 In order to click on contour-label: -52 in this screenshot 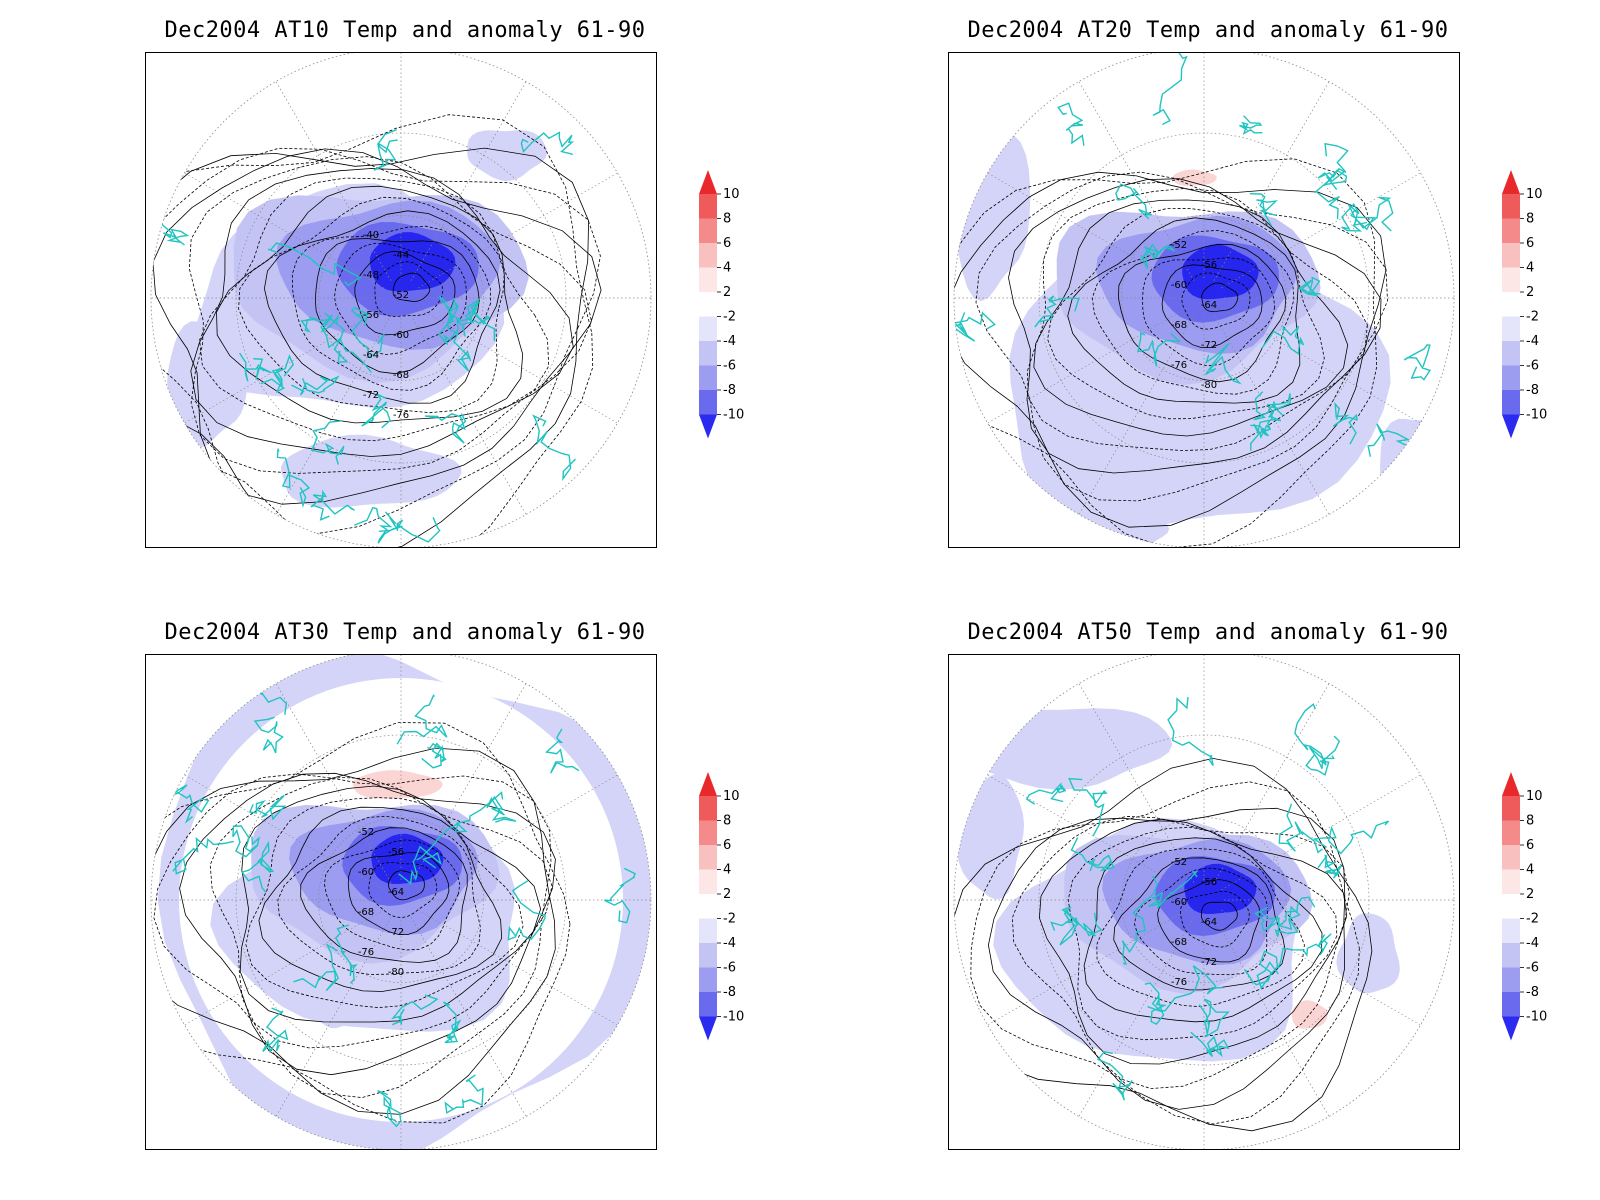, I will do `click(366, 832)`.